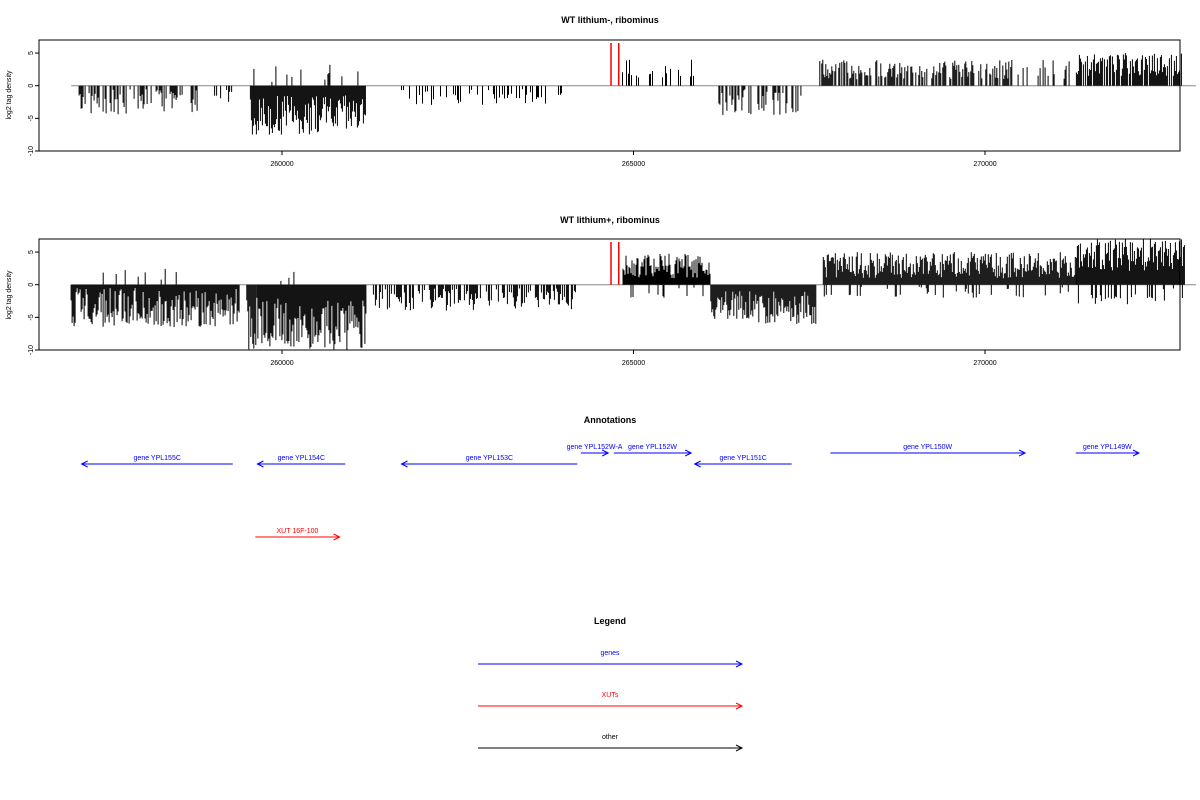  What do you see at coordinates (742, 458) in the screenshot?
I see `feature-label: gene YPL151C` at bounding box center [742, 458].